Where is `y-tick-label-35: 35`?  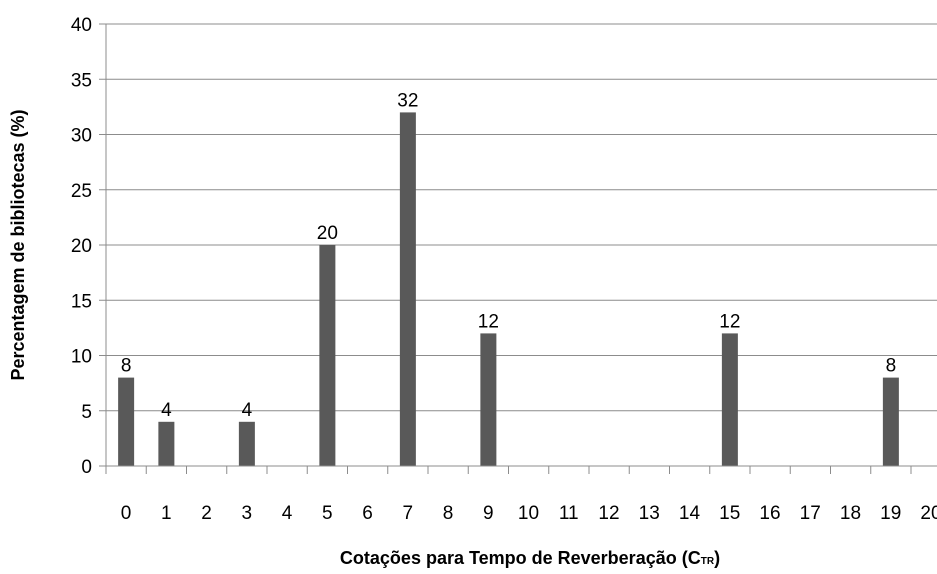 y-tick-label-35: 35 is located at coordinates (81, 80).